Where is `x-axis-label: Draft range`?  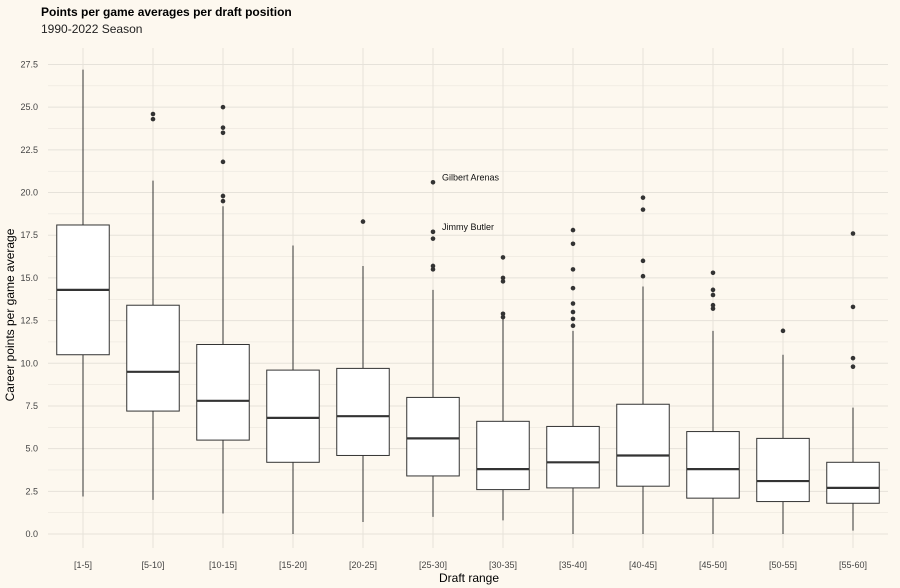
x-axis-label: Draft range is located at coordinates (469, 578).